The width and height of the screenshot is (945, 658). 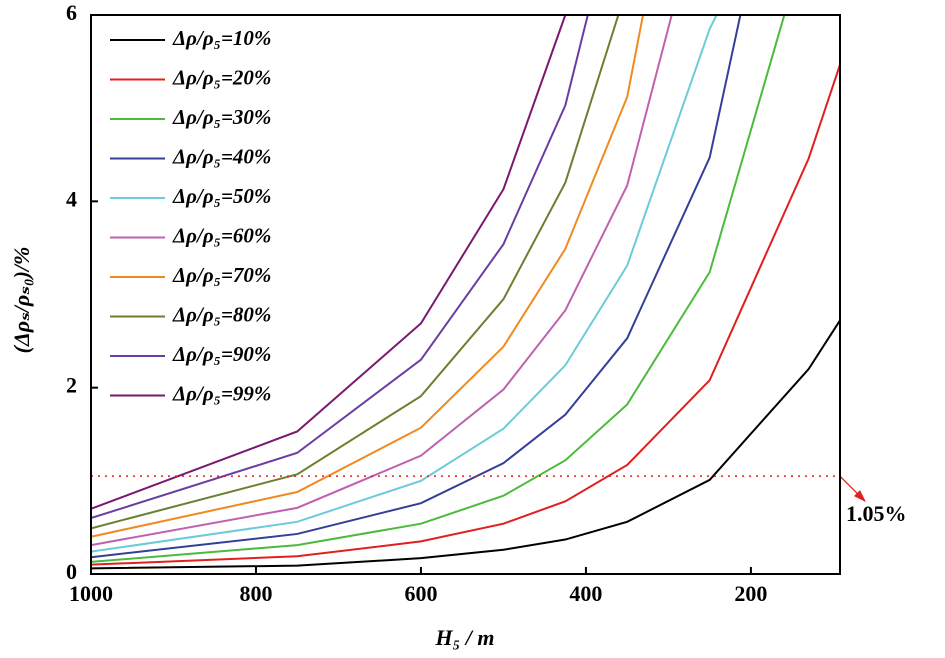 I want to click on y-tick-label: 2, so click(x=71, y=385).